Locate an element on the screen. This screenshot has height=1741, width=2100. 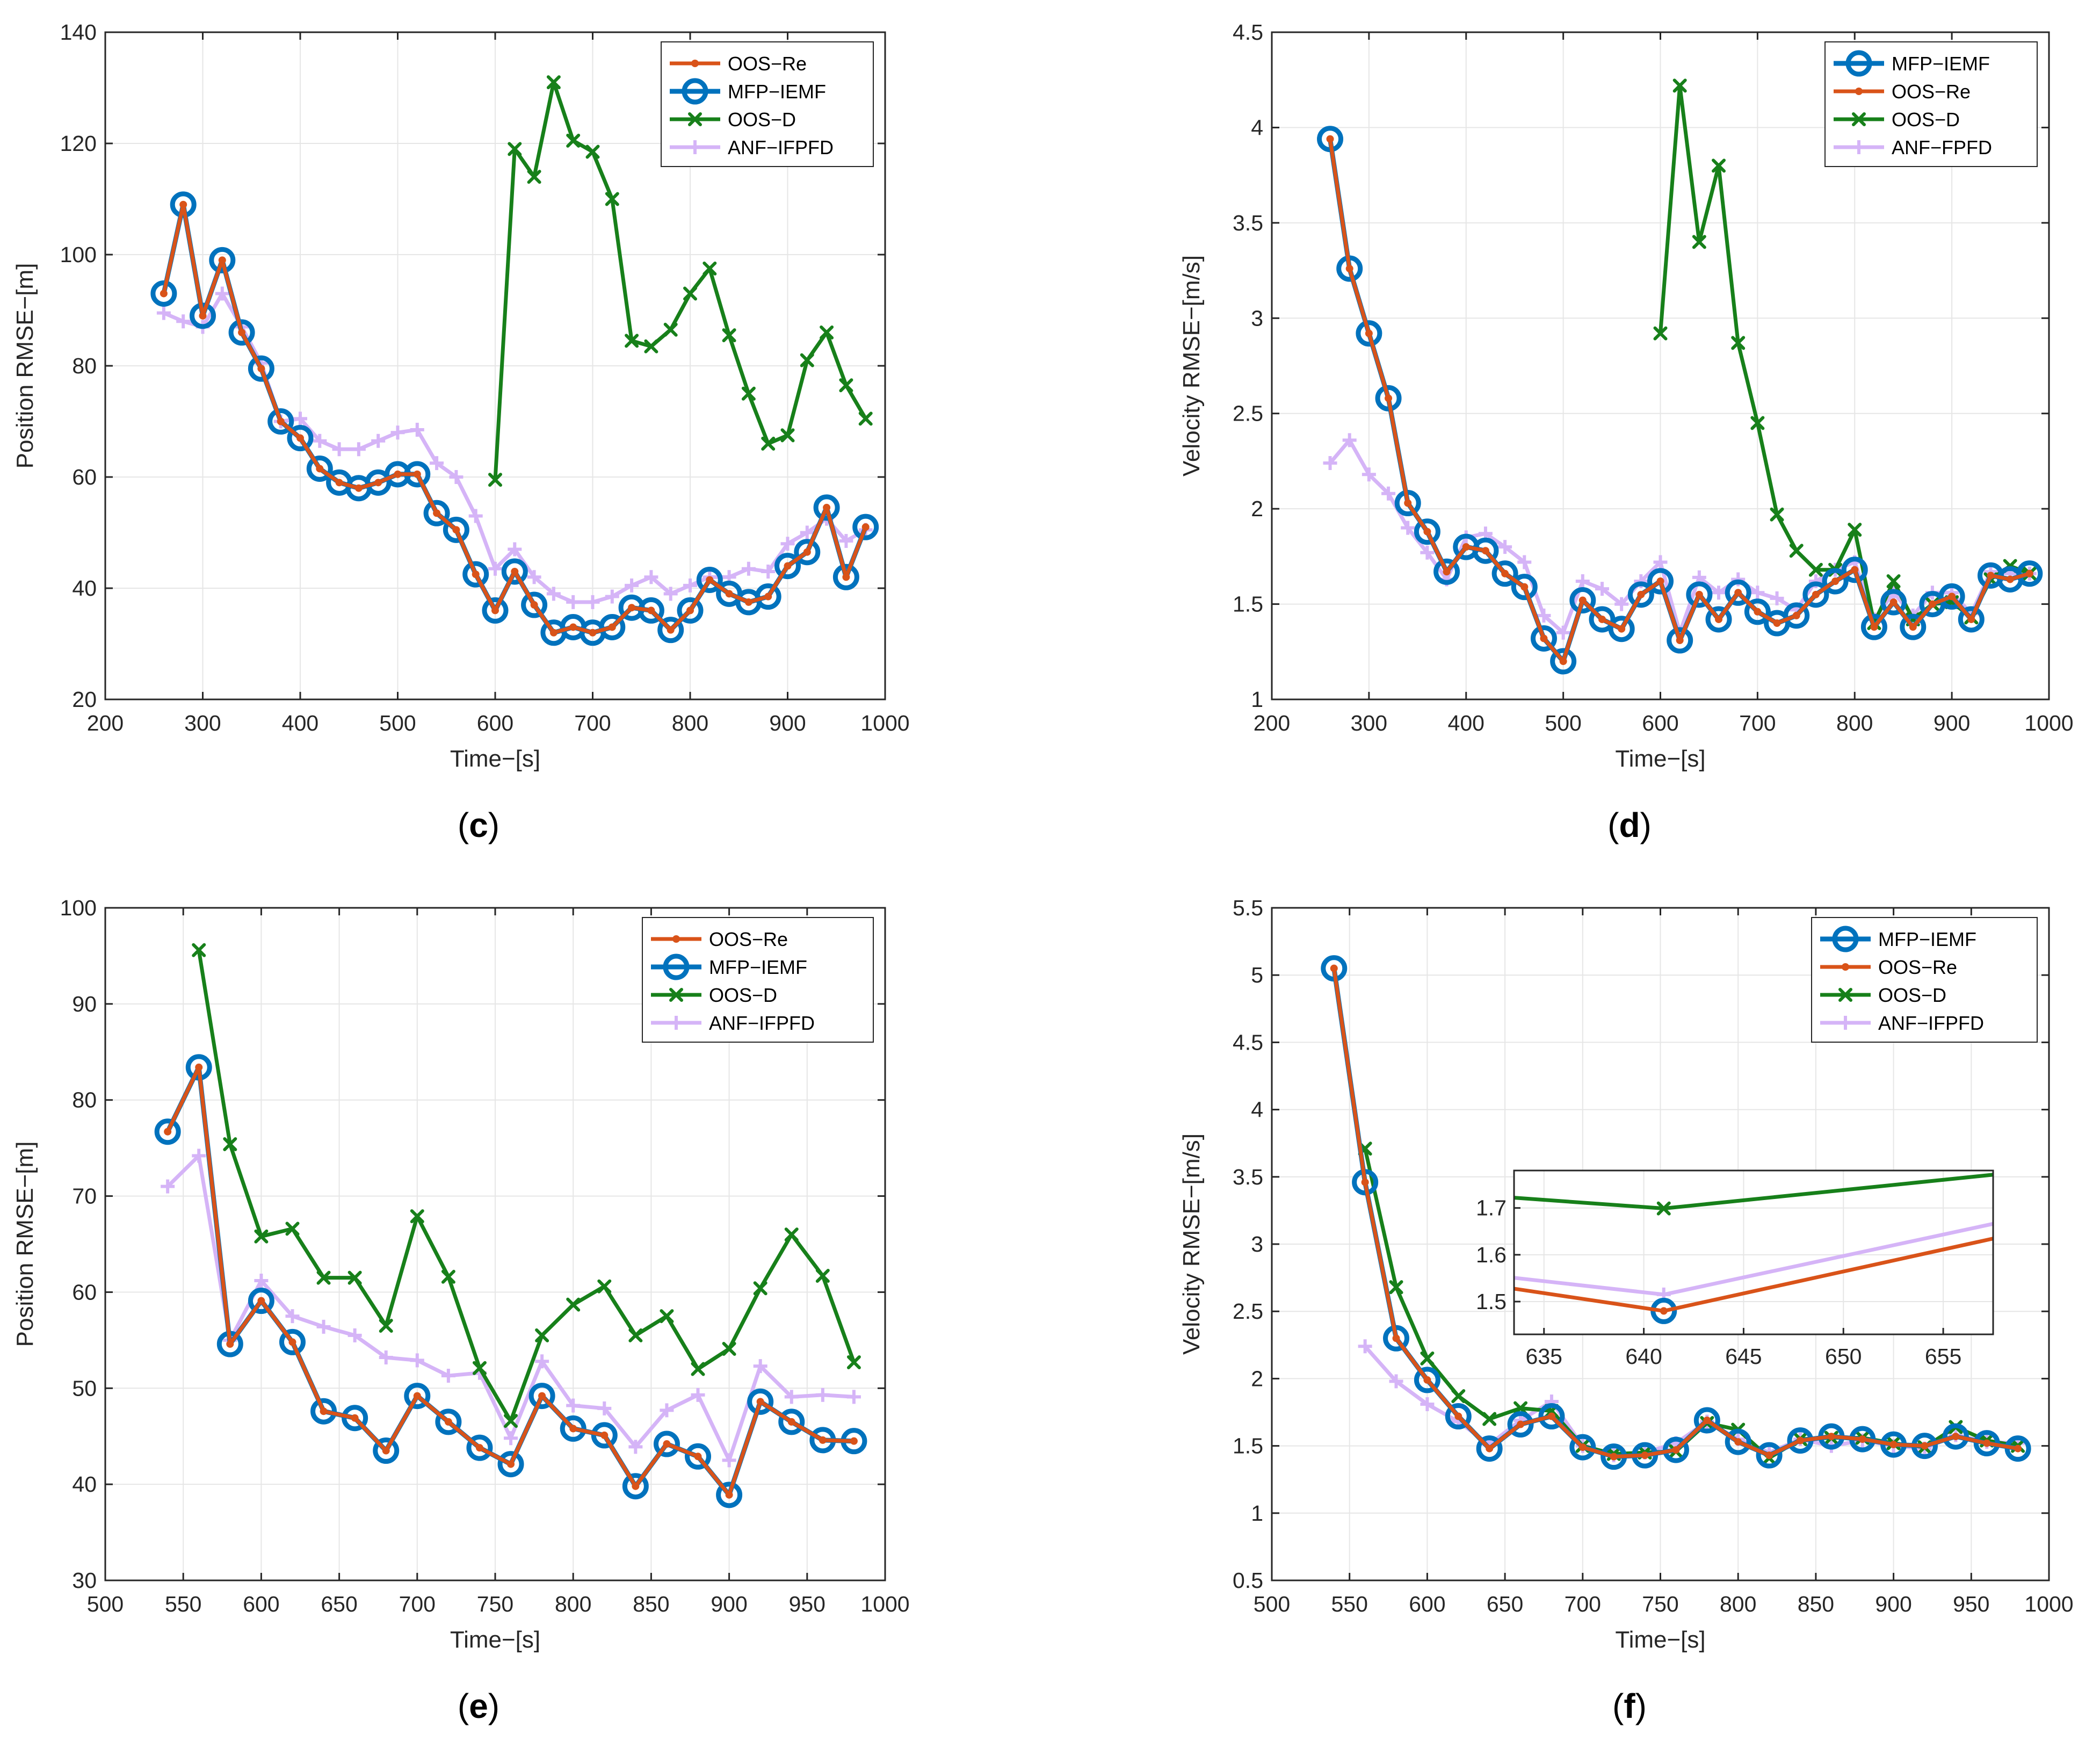
chart-d-series-oos-d-marker is located at coordinates (1679, 85).